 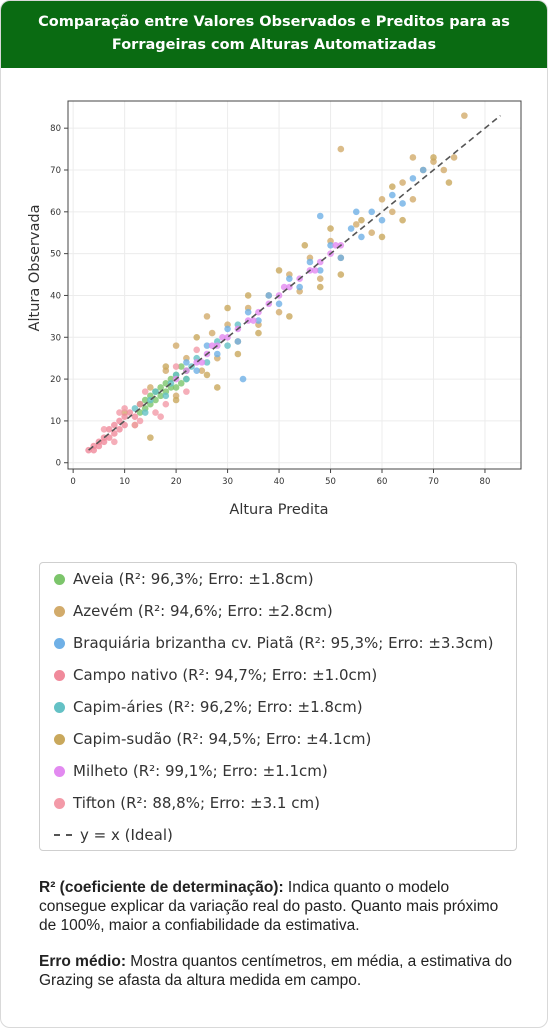 I want to click on y-tick-label: 40, so click(x=55, y=296).